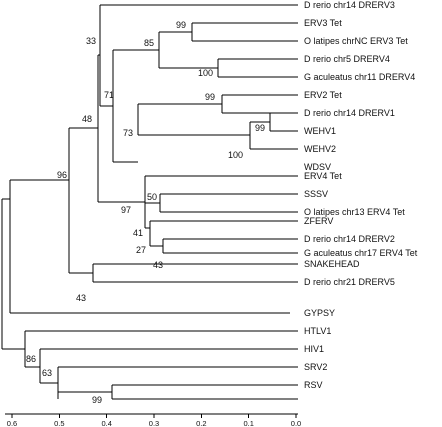 The image size is (442, 427). What do you see at coordinates (354, 212) in the screenshot?
I see `taxon-label: O latipes chr13 ERV4 Tet` at bounding box center [354, 212].